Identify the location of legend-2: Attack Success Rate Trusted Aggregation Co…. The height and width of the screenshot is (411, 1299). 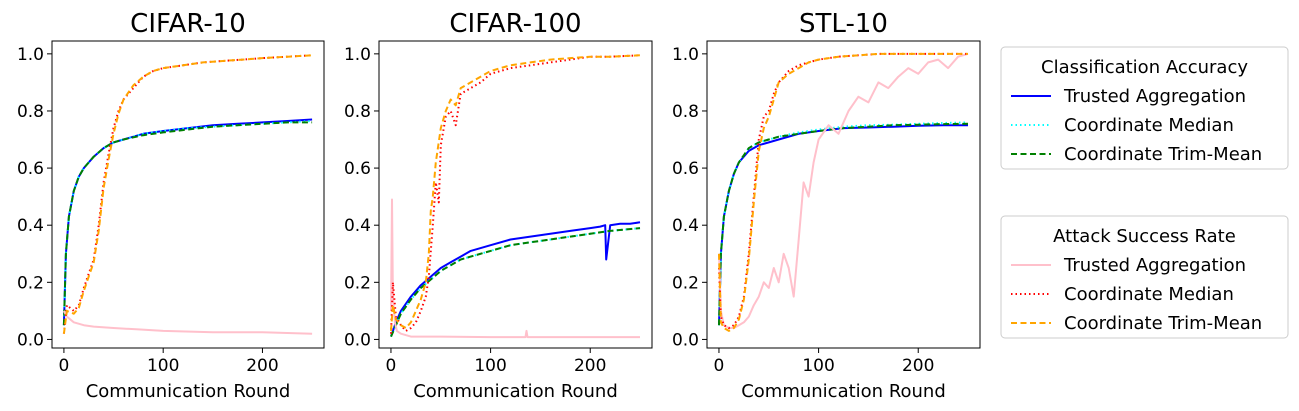
(1144, 277).